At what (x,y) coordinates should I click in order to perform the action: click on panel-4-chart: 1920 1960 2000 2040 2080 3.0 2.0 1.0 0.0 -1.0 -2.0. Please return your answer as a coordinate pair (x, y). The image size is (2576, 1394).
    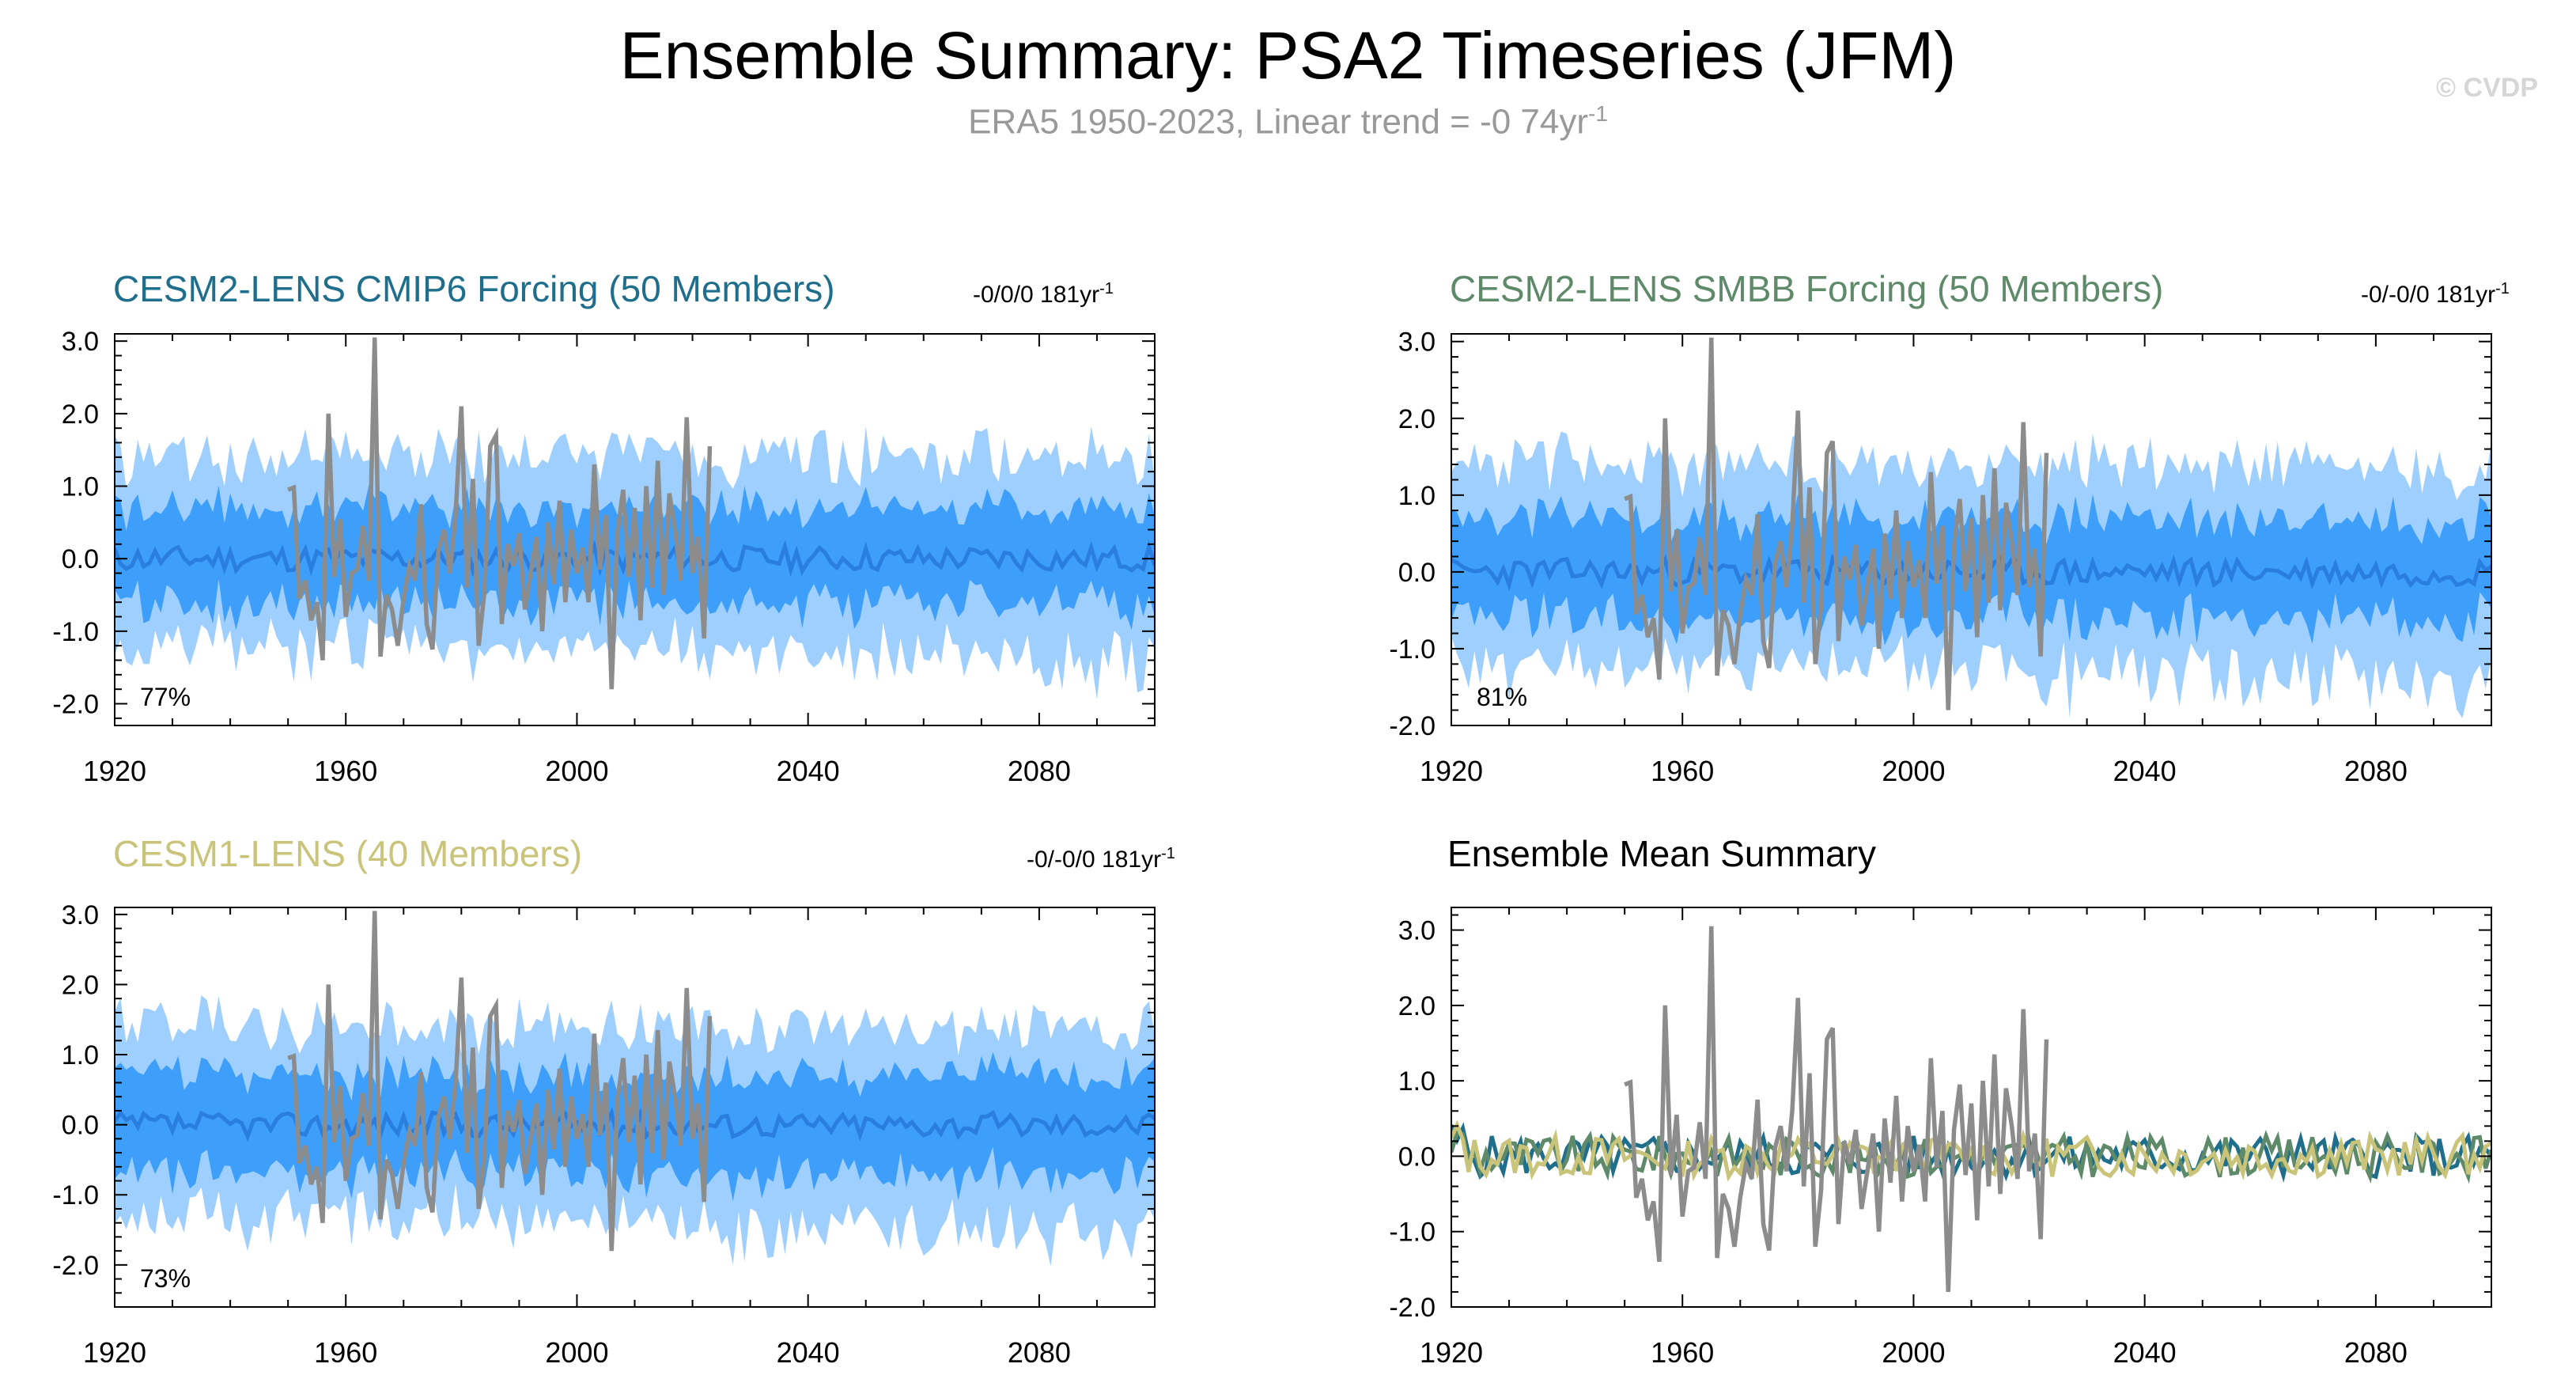
    Looking at the image, I should click on (1941, 1138).